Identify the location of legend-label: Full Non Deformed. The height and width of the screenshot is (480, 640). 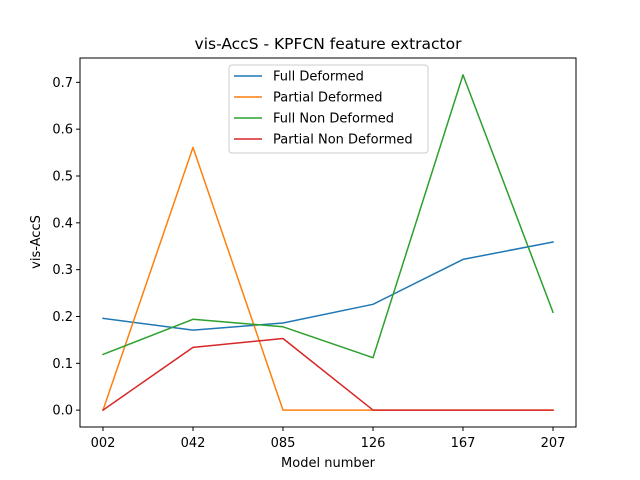
(333, 119).